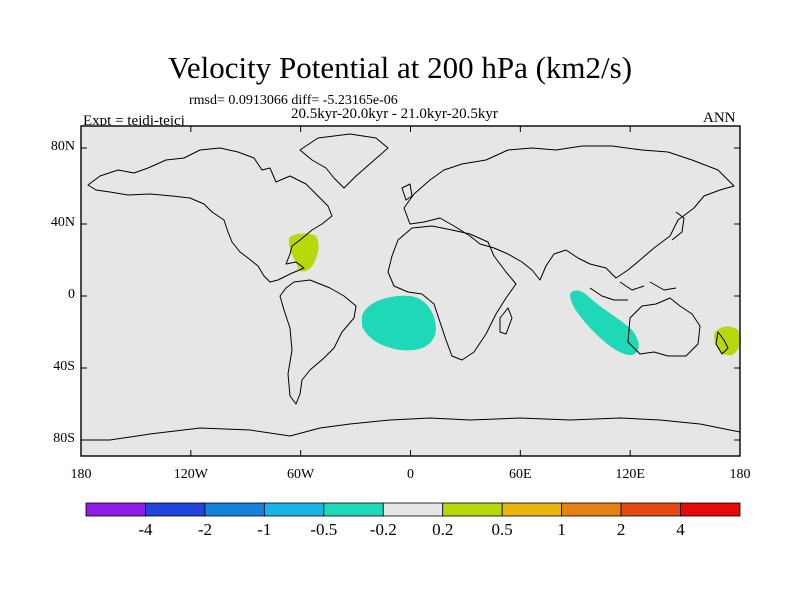 Image resolution: width=800 pixels, height=600 pixels. I want to click on anomaly-south-atlantic, so click(399, 323).